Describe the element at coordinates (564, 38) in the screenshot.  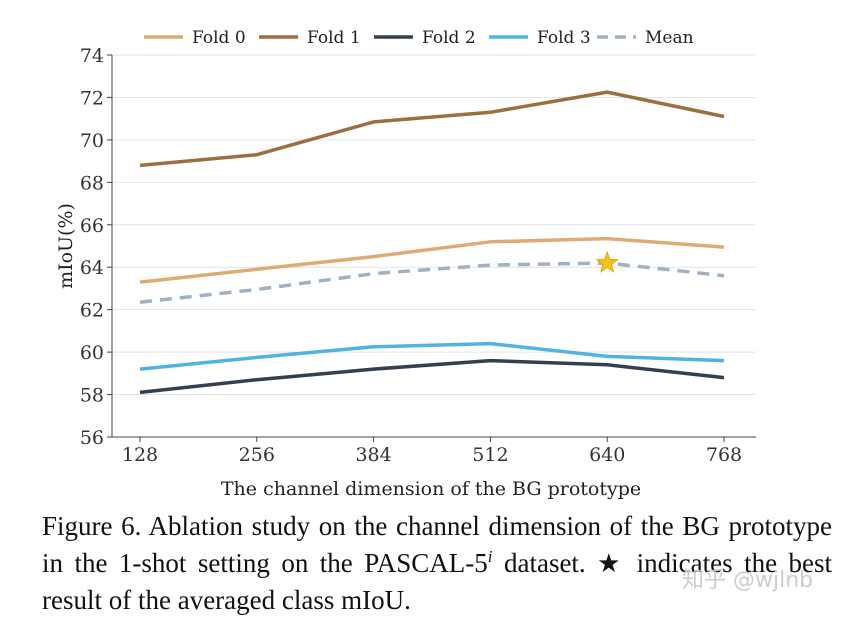
I see `legend-label: Fold 3` at that location.